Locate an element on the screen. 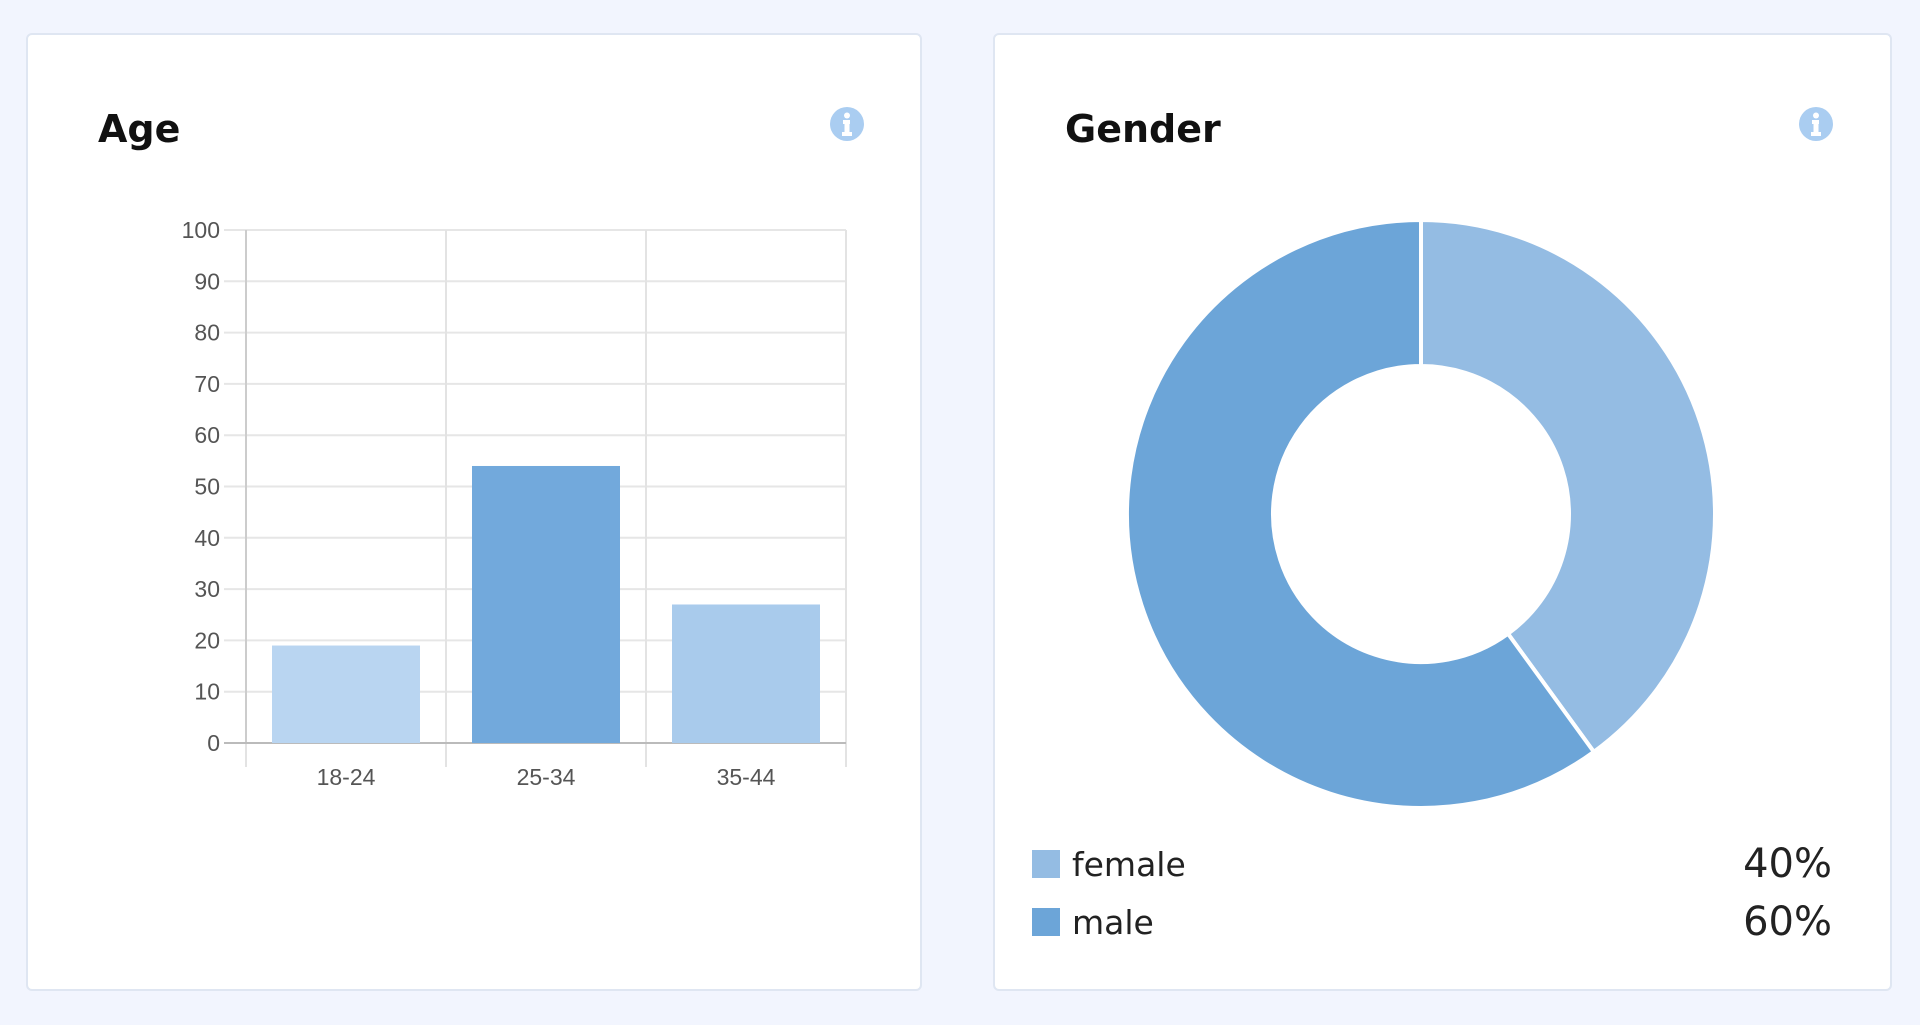  y-tick-label: 90 is located at coordinates (207, 281).